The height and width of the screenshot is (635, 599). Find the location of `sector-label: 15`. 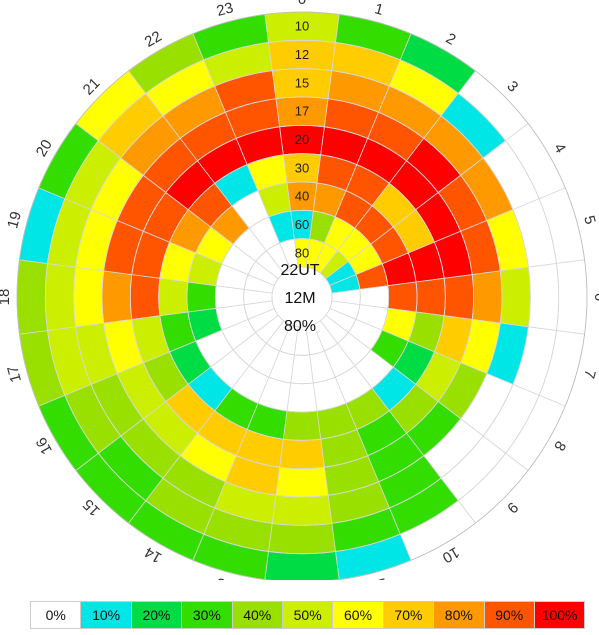

sector-label: 15 is located at coordinates (92, 507).